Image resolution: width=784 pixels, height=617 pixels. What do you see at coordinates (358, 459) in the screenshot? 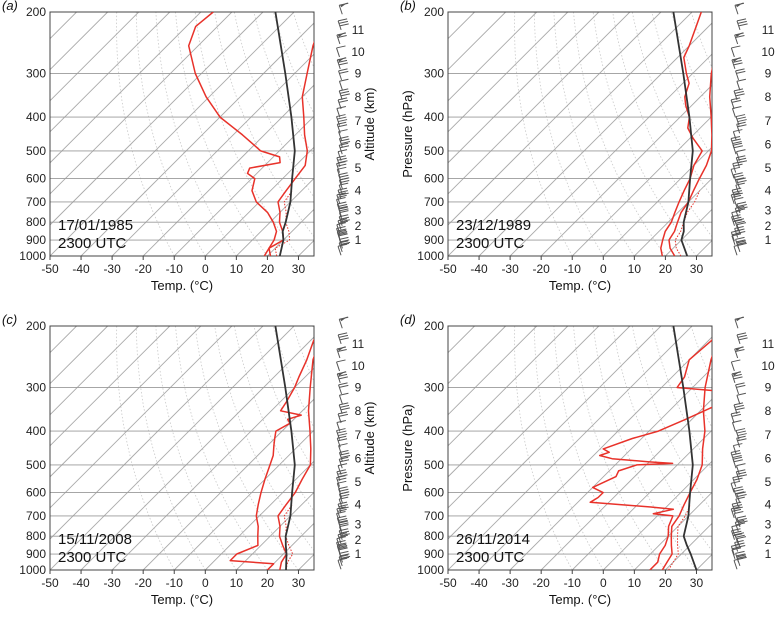
I see `altitude-tick-label: 6` at bounding box center [358, 459].